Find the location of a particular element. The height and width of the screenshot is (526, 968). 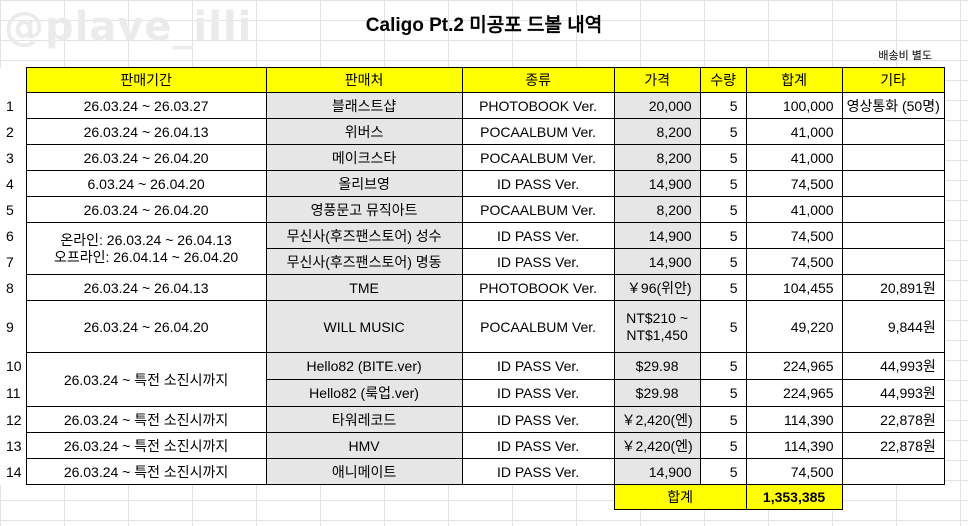

row-number: 9 is located at coordinates (13, 326).